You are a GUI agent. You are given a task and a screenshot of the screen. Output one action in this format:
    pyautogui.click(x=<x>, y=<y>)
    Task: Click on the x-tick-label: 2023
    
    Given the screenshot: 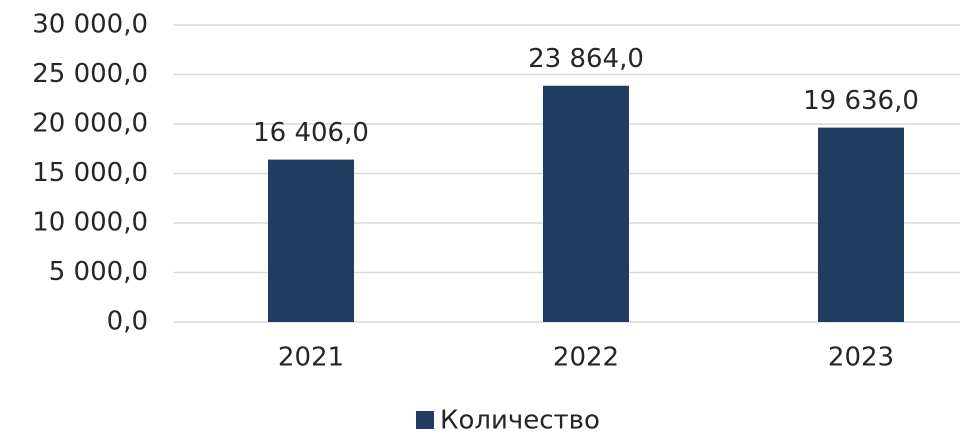 What is the action you would take?
    pyautogui.click(x=861, y=358)
    